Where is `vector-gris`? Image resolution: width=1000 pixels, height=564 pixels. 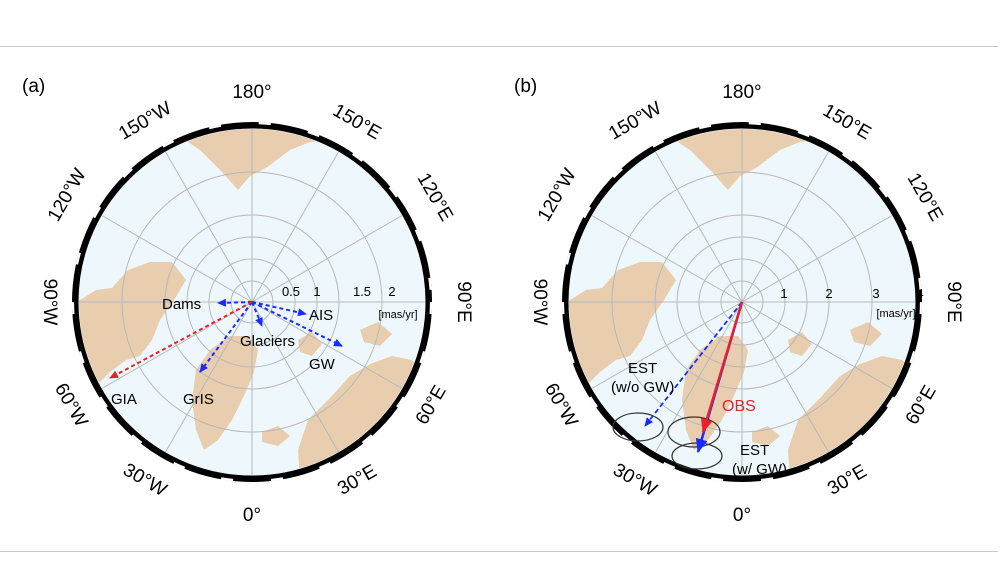
vector-gris is located at coordinates (226, 337).